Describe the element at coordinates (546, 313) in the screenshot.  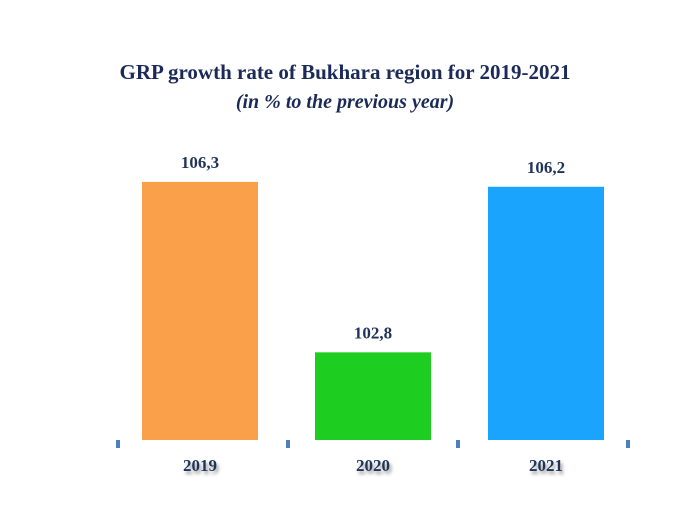
I see `bar-2021` at that location.